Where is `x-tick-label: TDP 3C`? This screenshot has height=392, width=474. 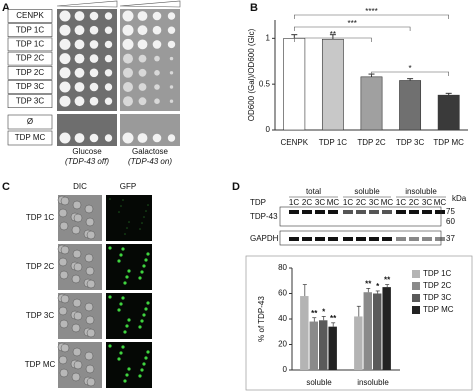 x-tick-label: TDP 3C is located at coordinates (410, 142).